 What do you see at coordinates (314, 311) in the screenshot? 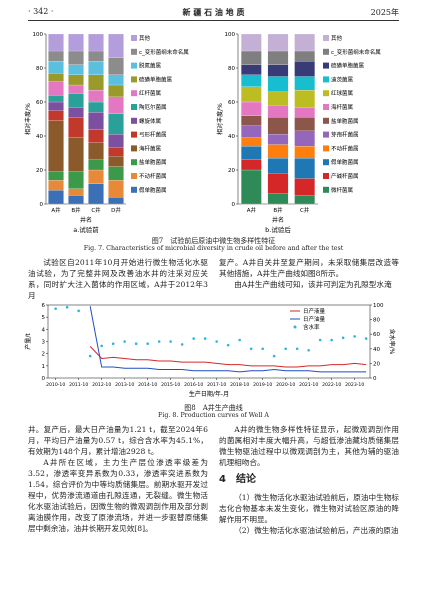
I see `legend-label: 日产液量` at bounding box center [314, 311].